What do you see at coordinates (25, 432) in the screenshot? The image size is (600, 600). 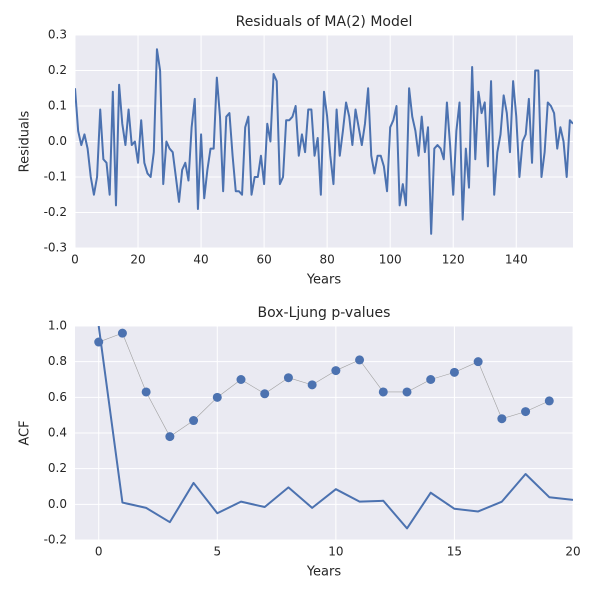 I see `y-axis-label: ACF` at bounding box center [25, 432].